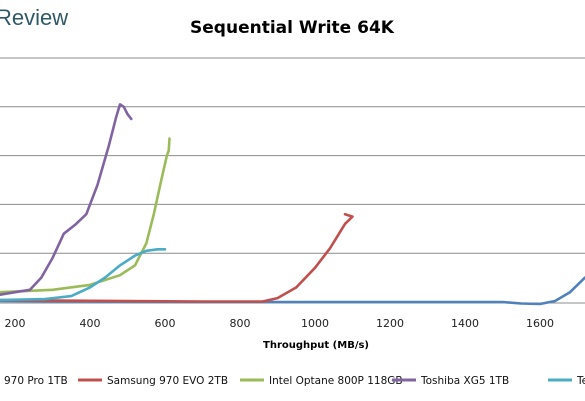  What do you see at coordinates (315, 323) in the screenshot?
I see `x-tick-label: 1000` at bounding box center [315, 323].